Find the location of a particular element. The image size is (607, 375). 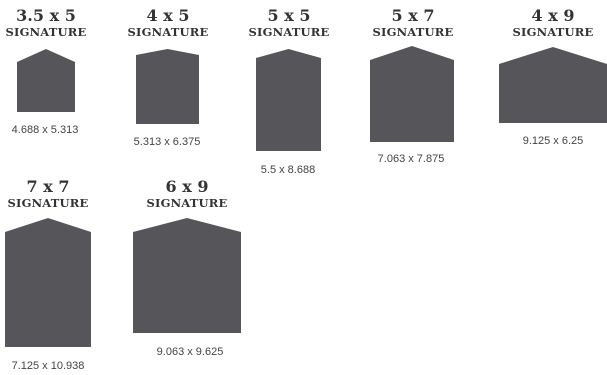

dimensions-label: 5.5 x 8.688 is located at coordinates (288, 170).